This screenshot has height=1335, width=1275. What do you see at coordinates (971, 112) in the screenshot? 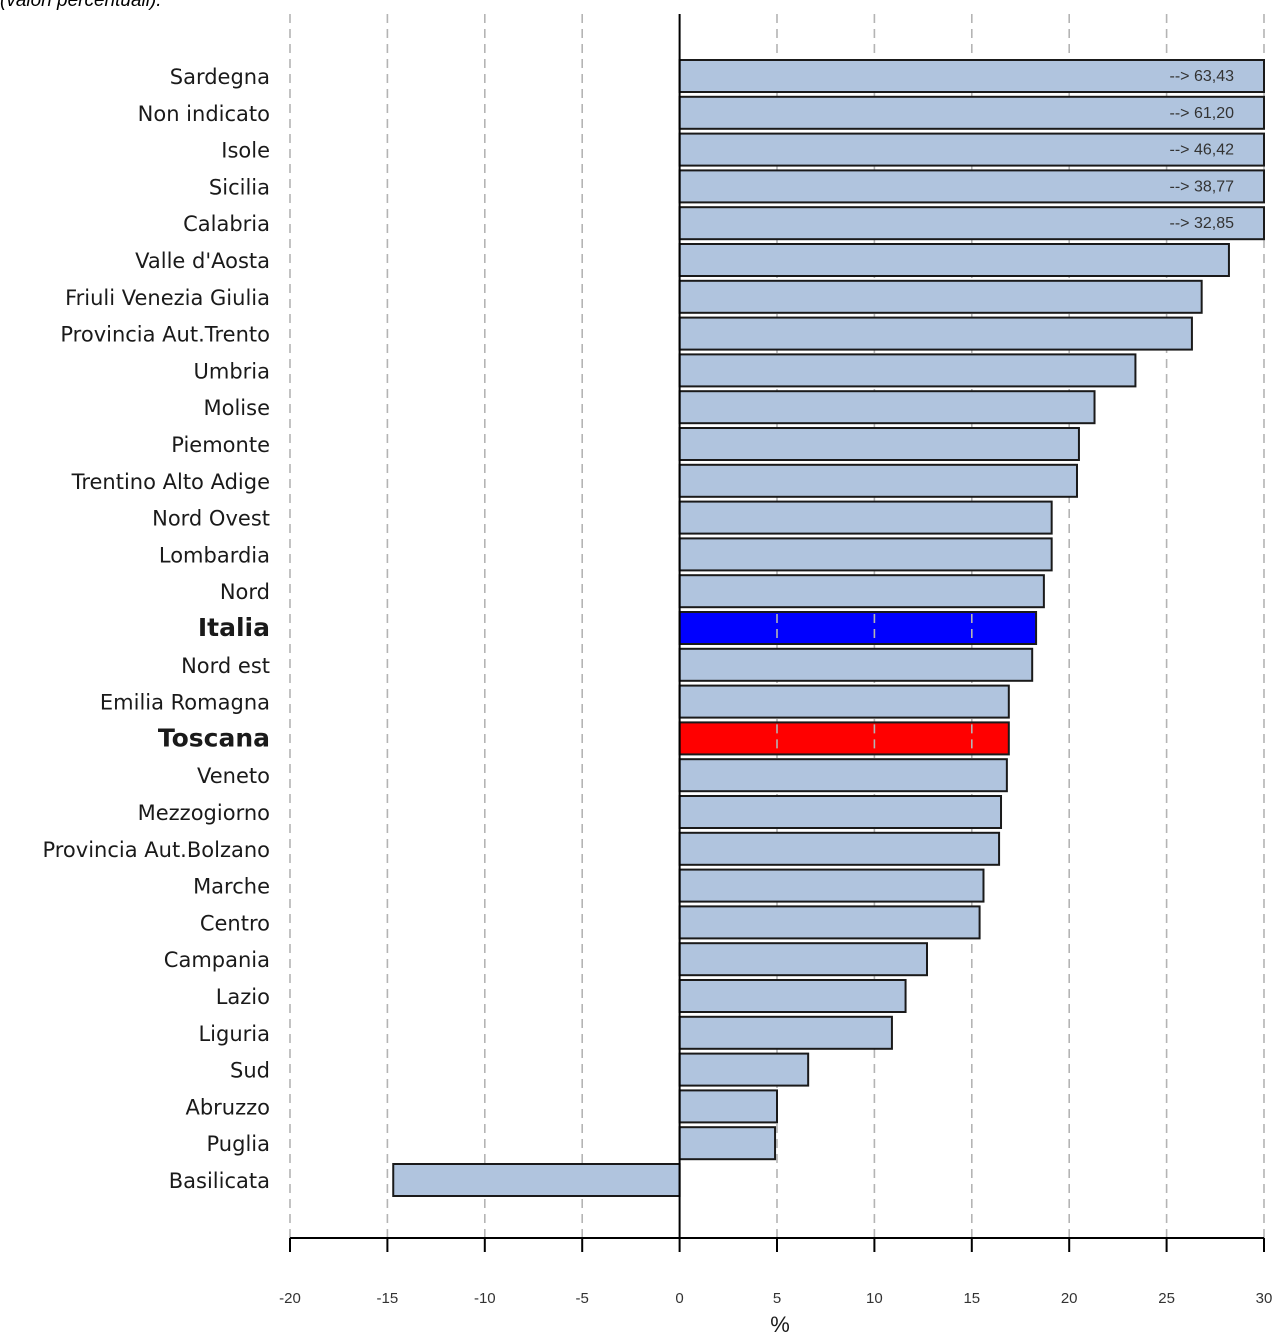
I see `bar-non-indicato` at bounding box center [971, 112].